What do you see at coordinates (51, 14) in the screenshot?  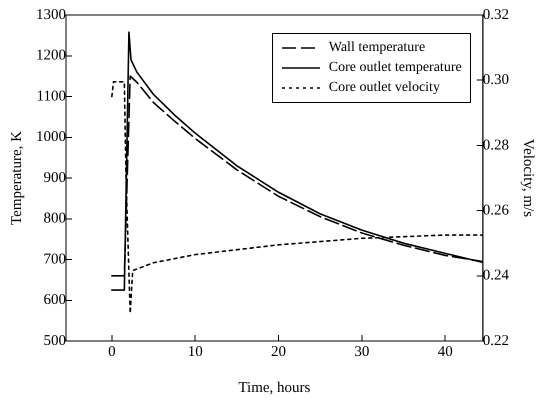 I see `y-tick-label: 1300` at bounding box center [51, 14].